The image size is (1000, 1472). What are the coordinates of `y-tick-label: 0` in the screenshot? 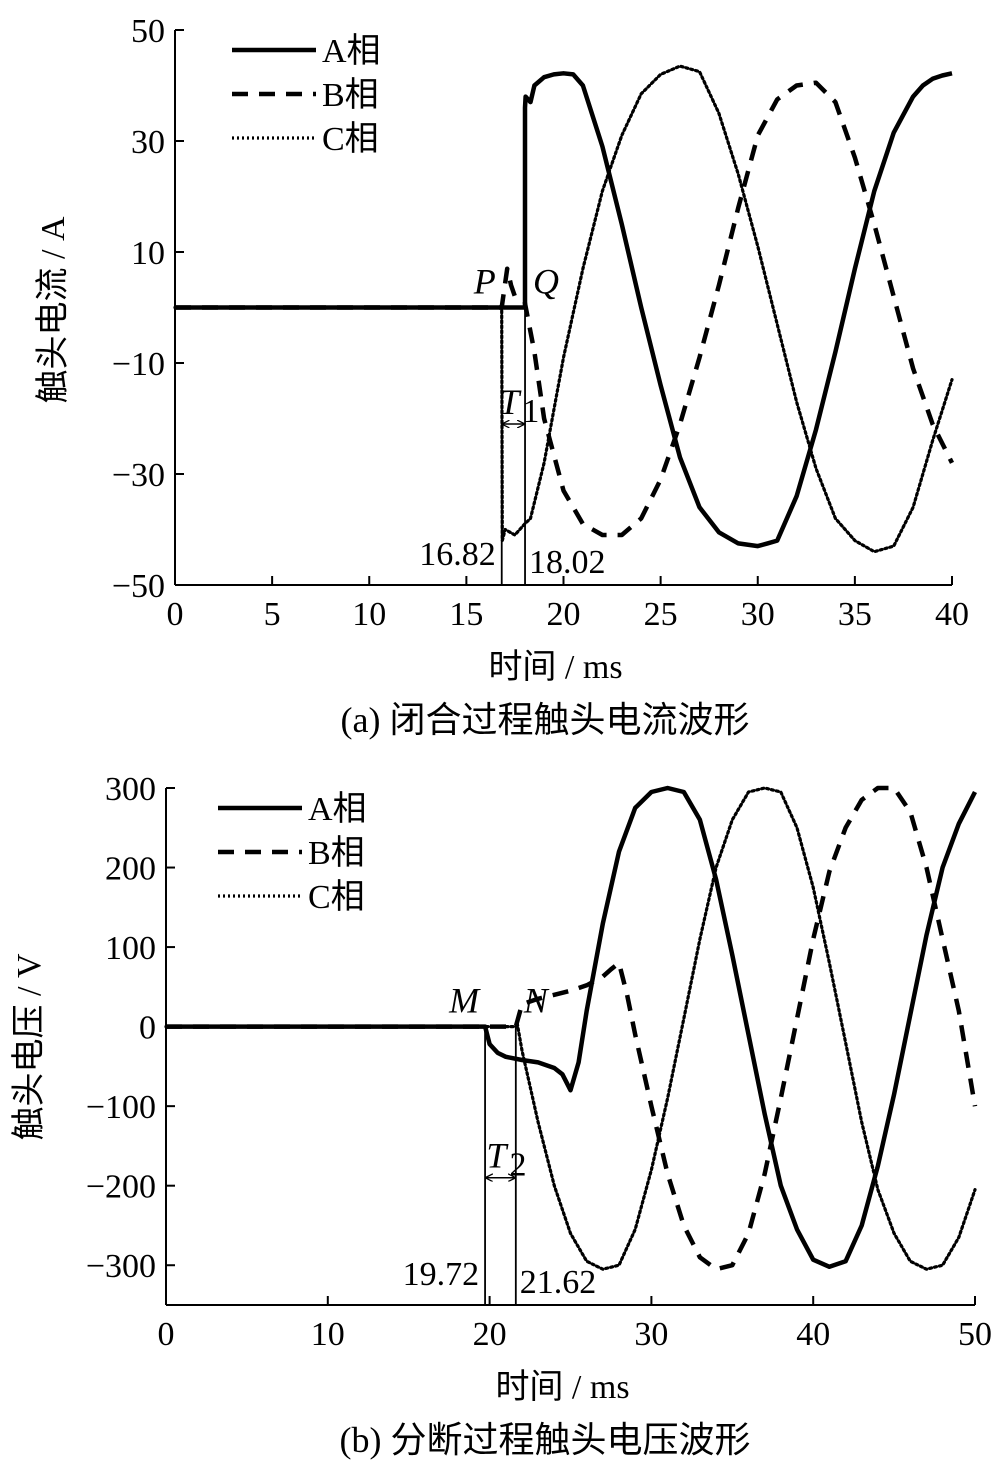 It's located at (147, 1028).